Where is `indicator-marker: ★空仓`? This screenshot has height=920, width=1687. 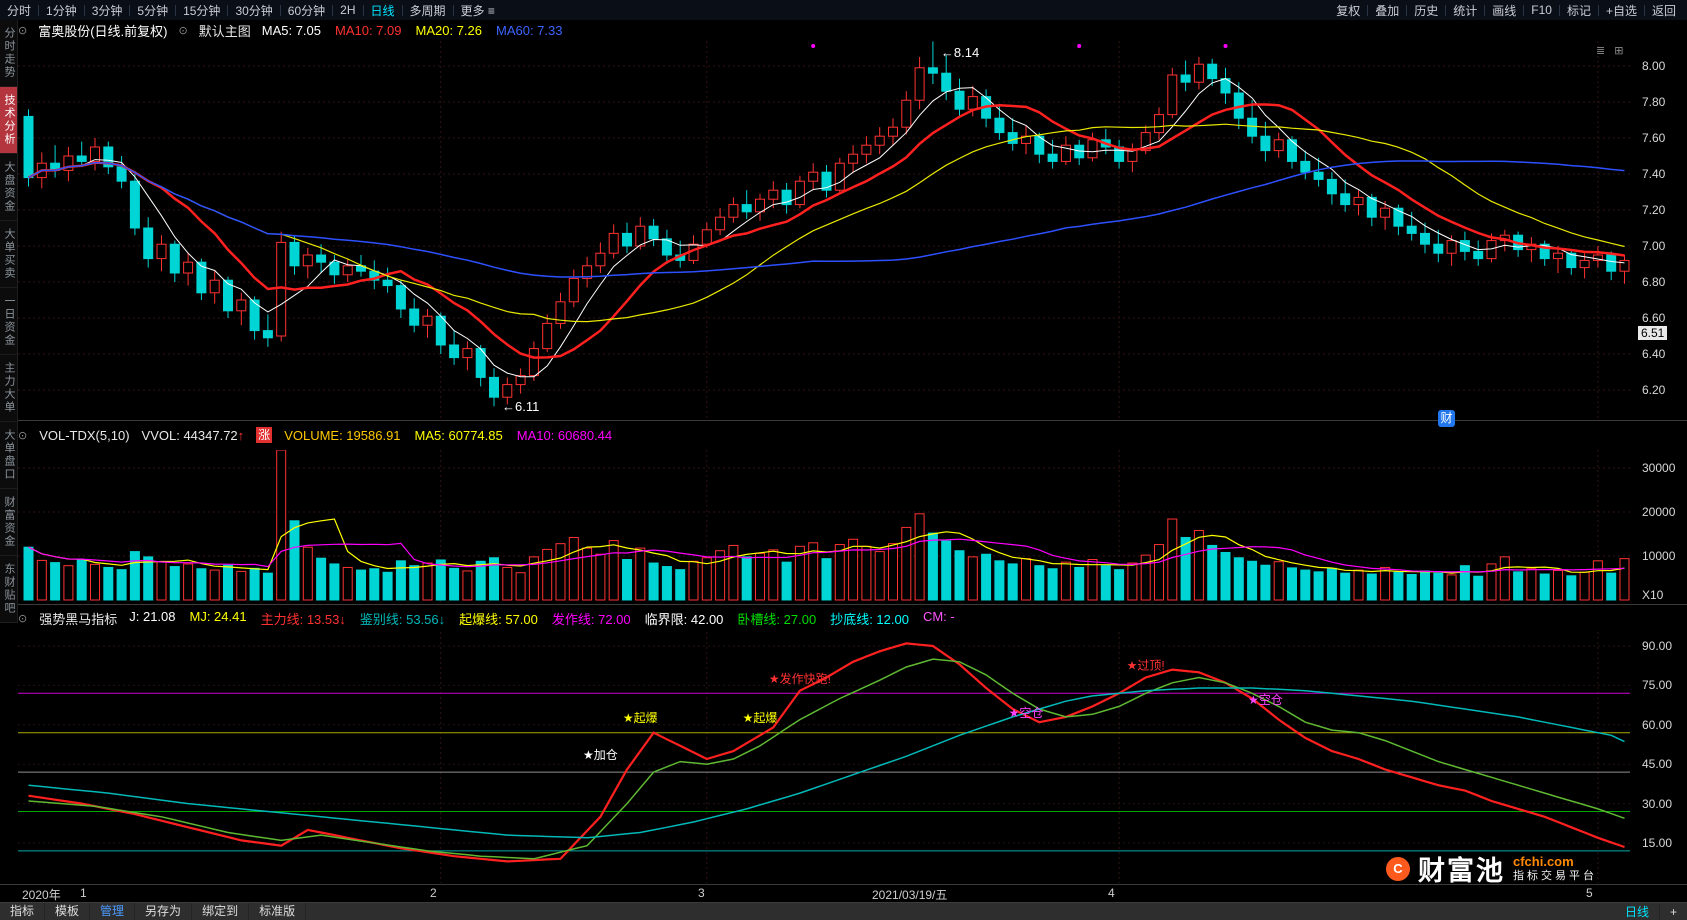 indicator-marker: ★空仓 is located at coordinates (1026, 713).